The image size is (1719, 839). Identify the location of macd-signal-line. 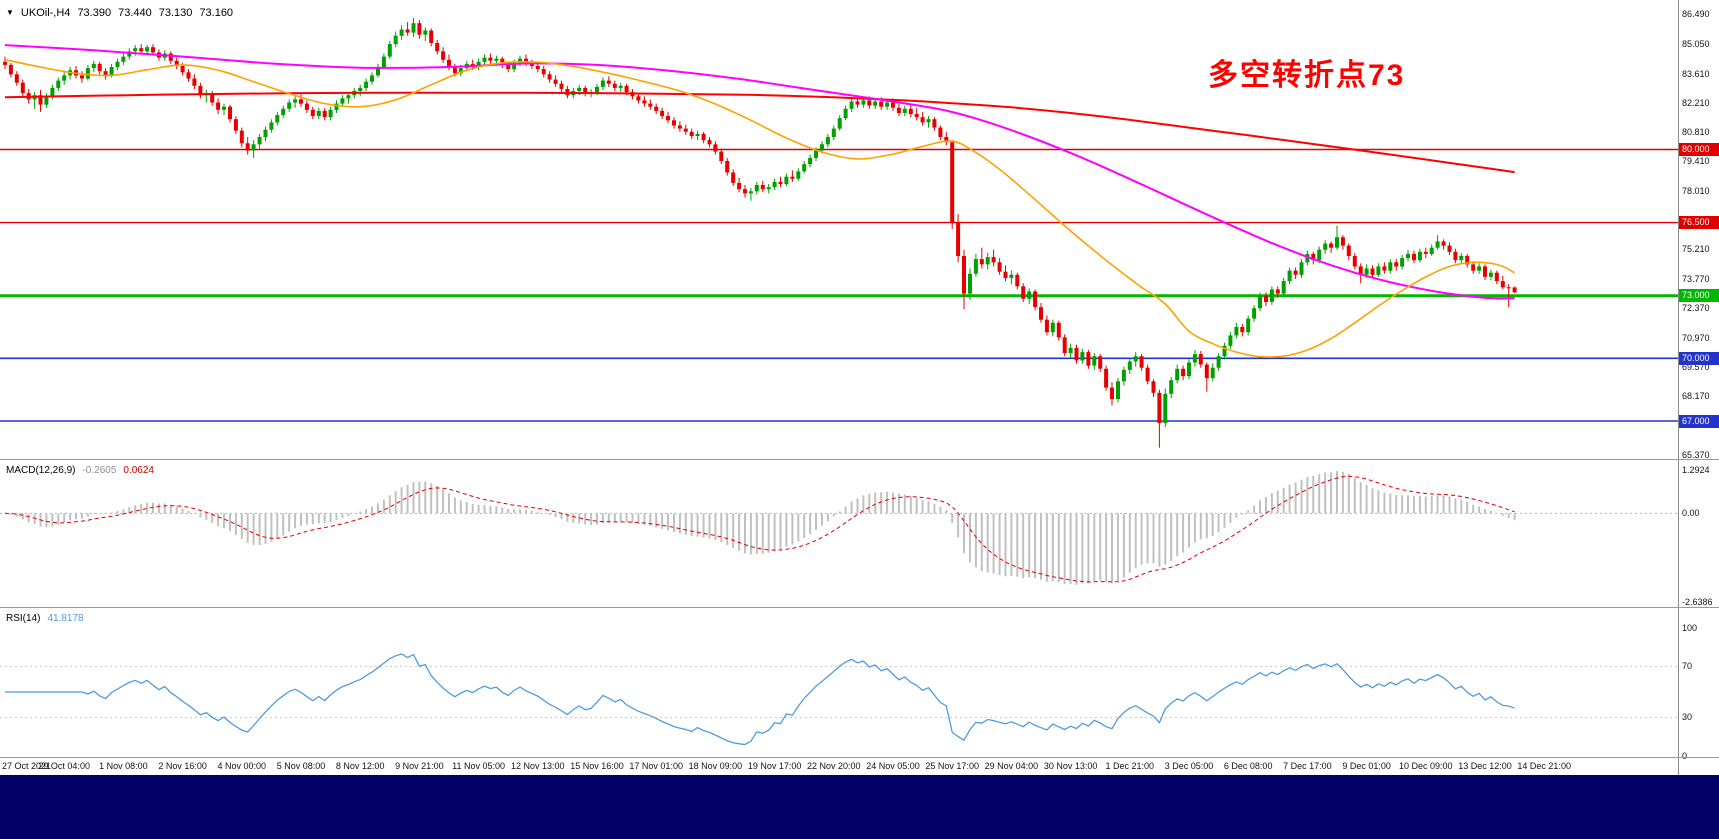
(759, 529).